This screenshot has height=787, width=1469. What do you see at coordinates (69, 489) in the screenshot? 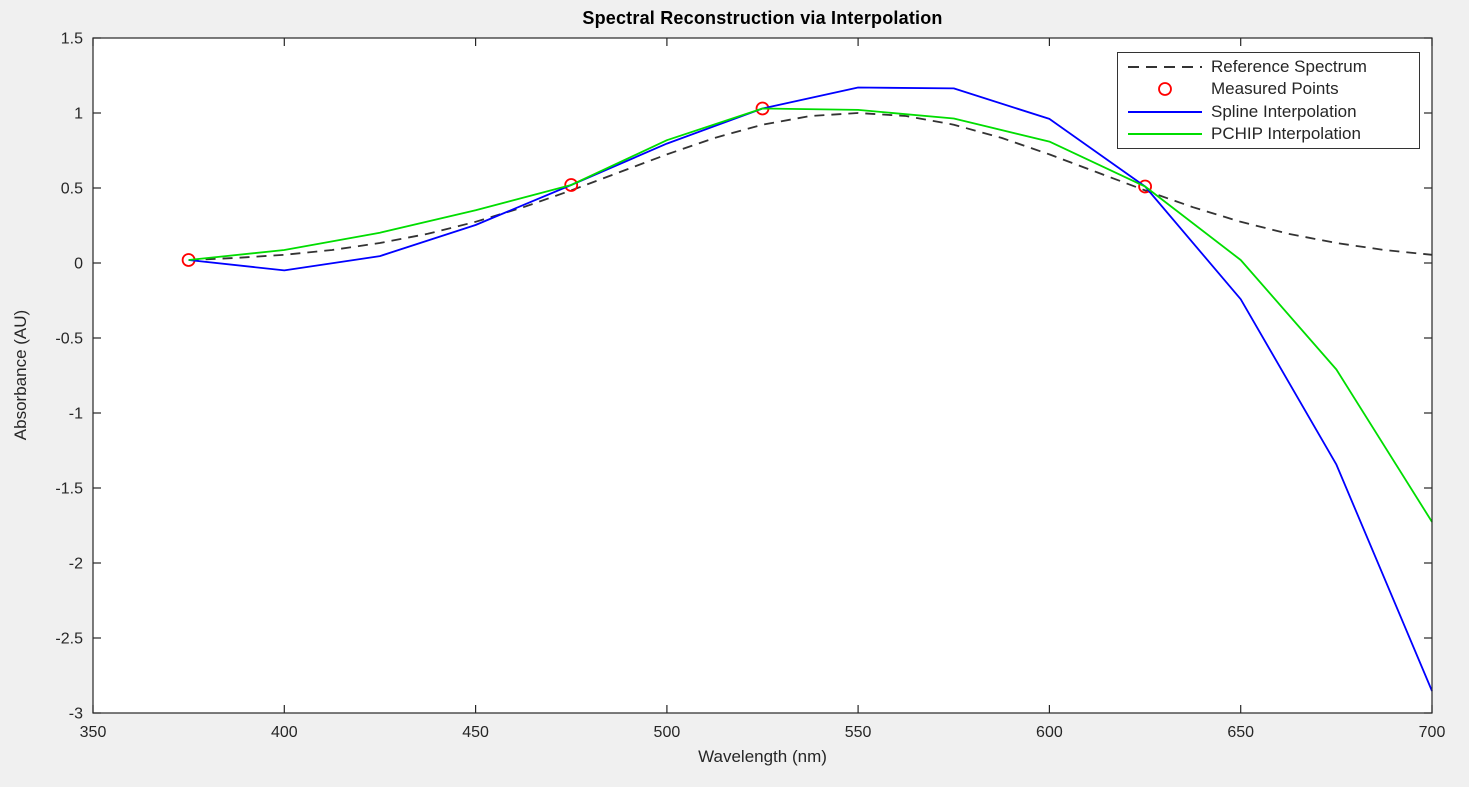
I see `y-tick-label: -1.5` at bounding box center [69, 489].